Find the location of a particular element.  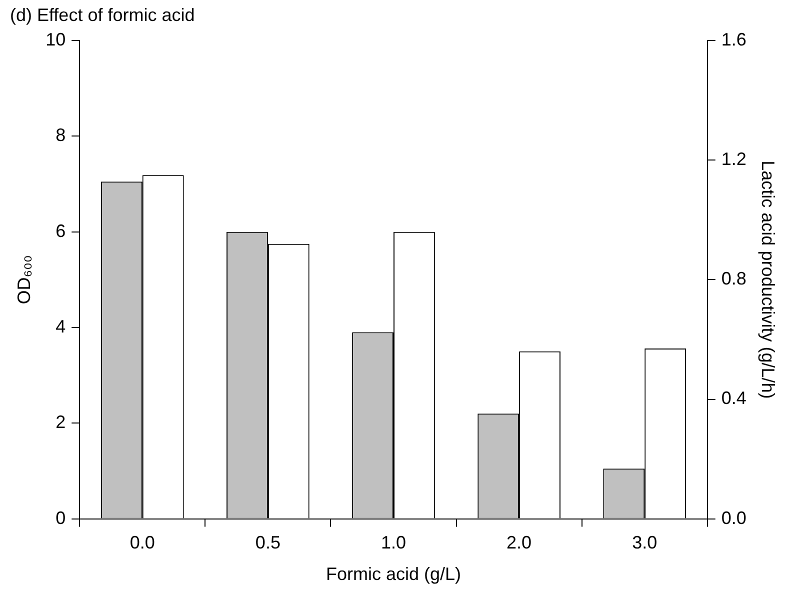

x-tick-label: 3.0 is located at coordinates (645, 542).